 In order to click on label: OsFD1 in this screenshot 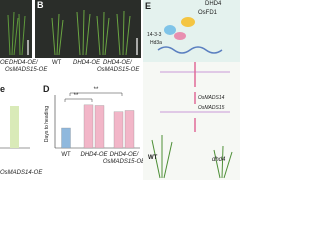, I will do `click(208, 13)`.